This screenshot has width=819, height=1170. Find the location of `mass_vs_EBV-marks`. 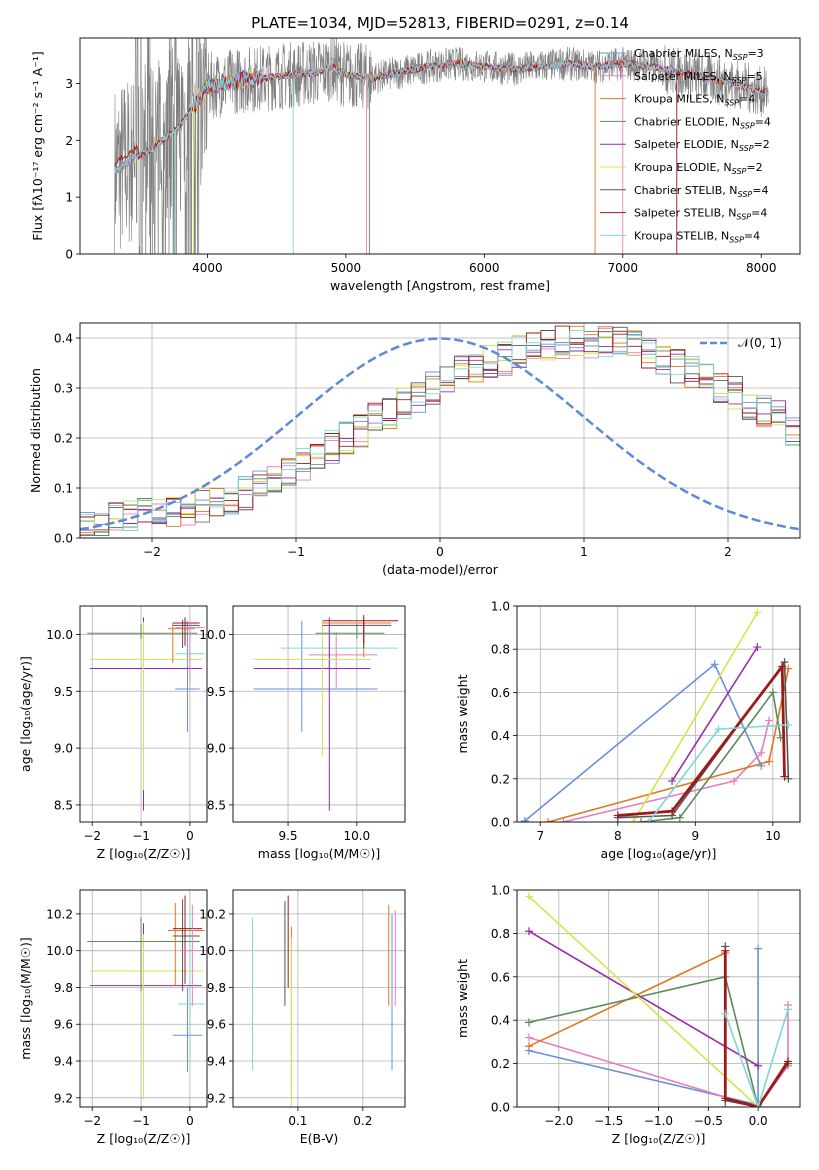

mass_vs_EBV-marks is located at coordinates (323, 1001).